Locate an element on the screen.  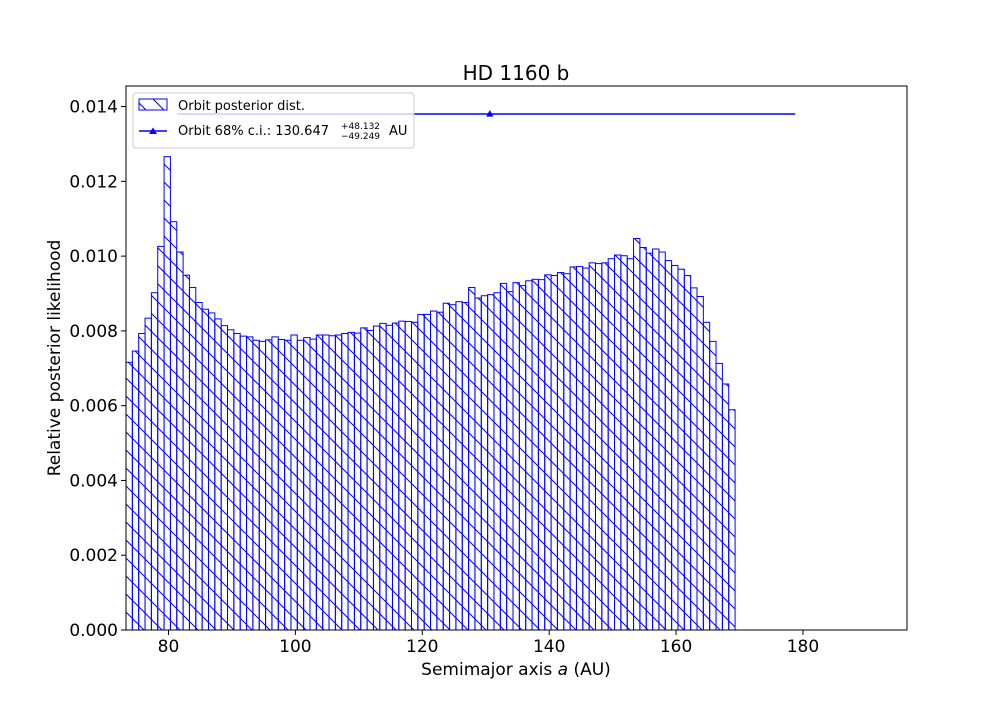
y-axis-label: Relative posterior likelihood is located at coordinates (55, 358).